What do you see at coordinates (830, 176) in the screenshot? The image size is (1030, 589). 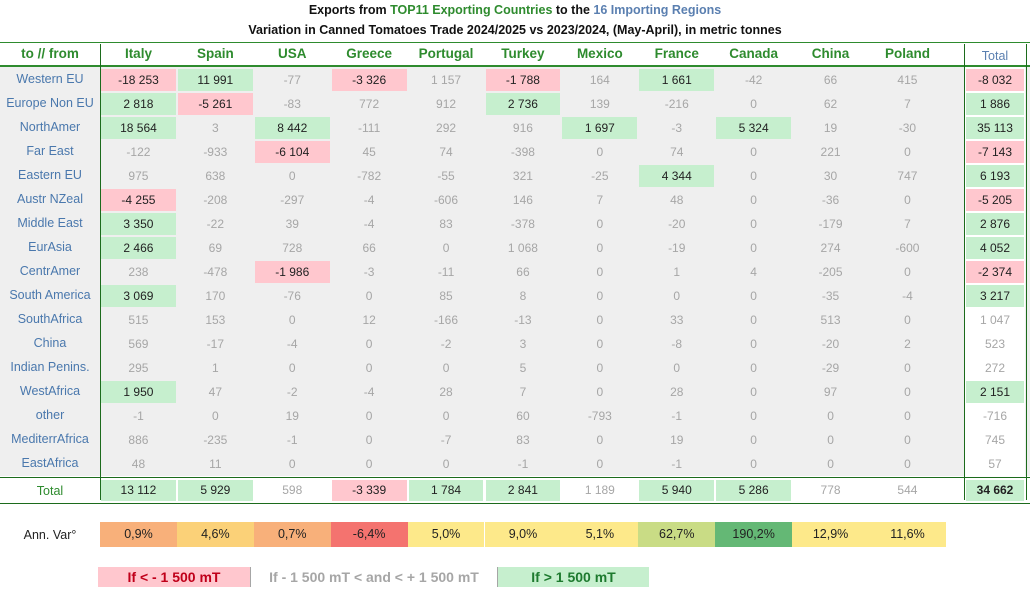 I see `table-cell: 30` at bounding box center [830, 176].